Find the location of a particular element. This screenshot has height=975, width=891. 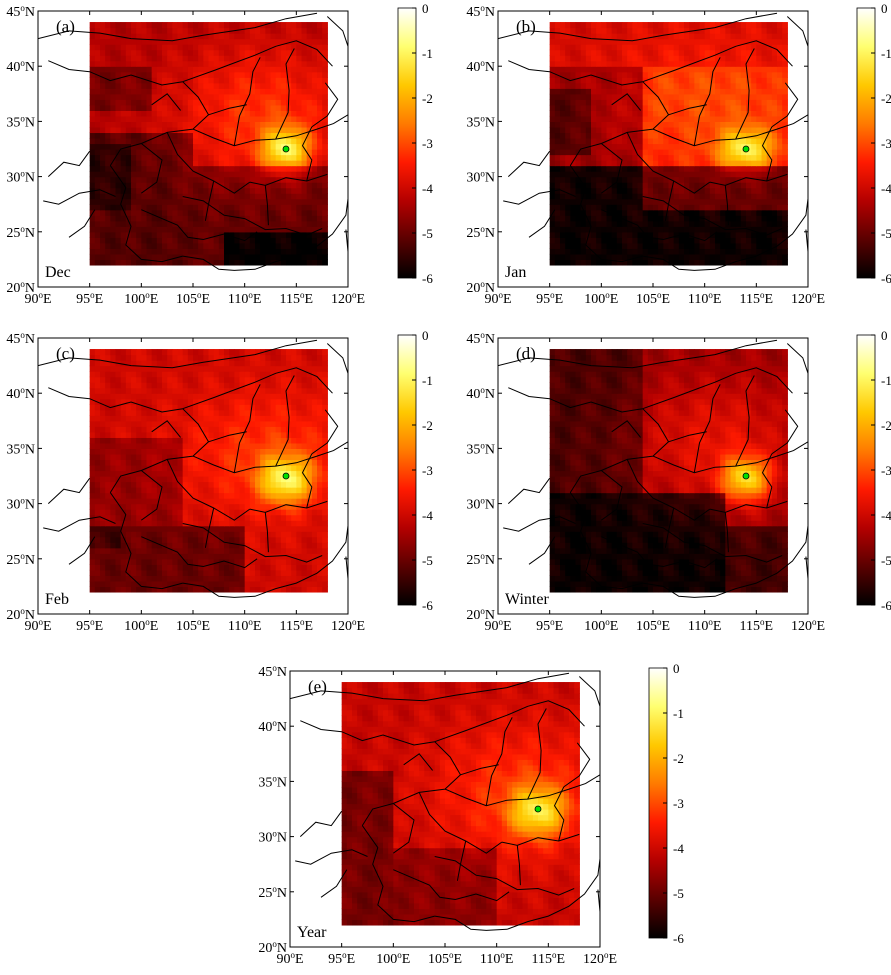

colorbar-tick-label: -1 is located at coordinates (886, 53).